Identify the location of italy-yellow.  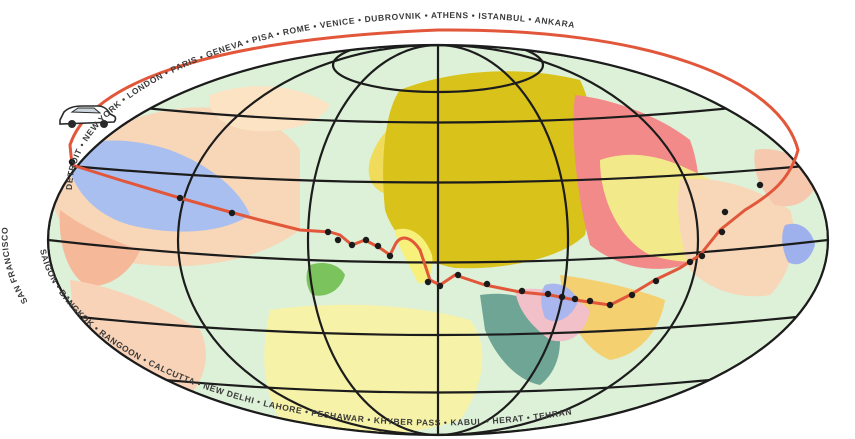
(414, 256).